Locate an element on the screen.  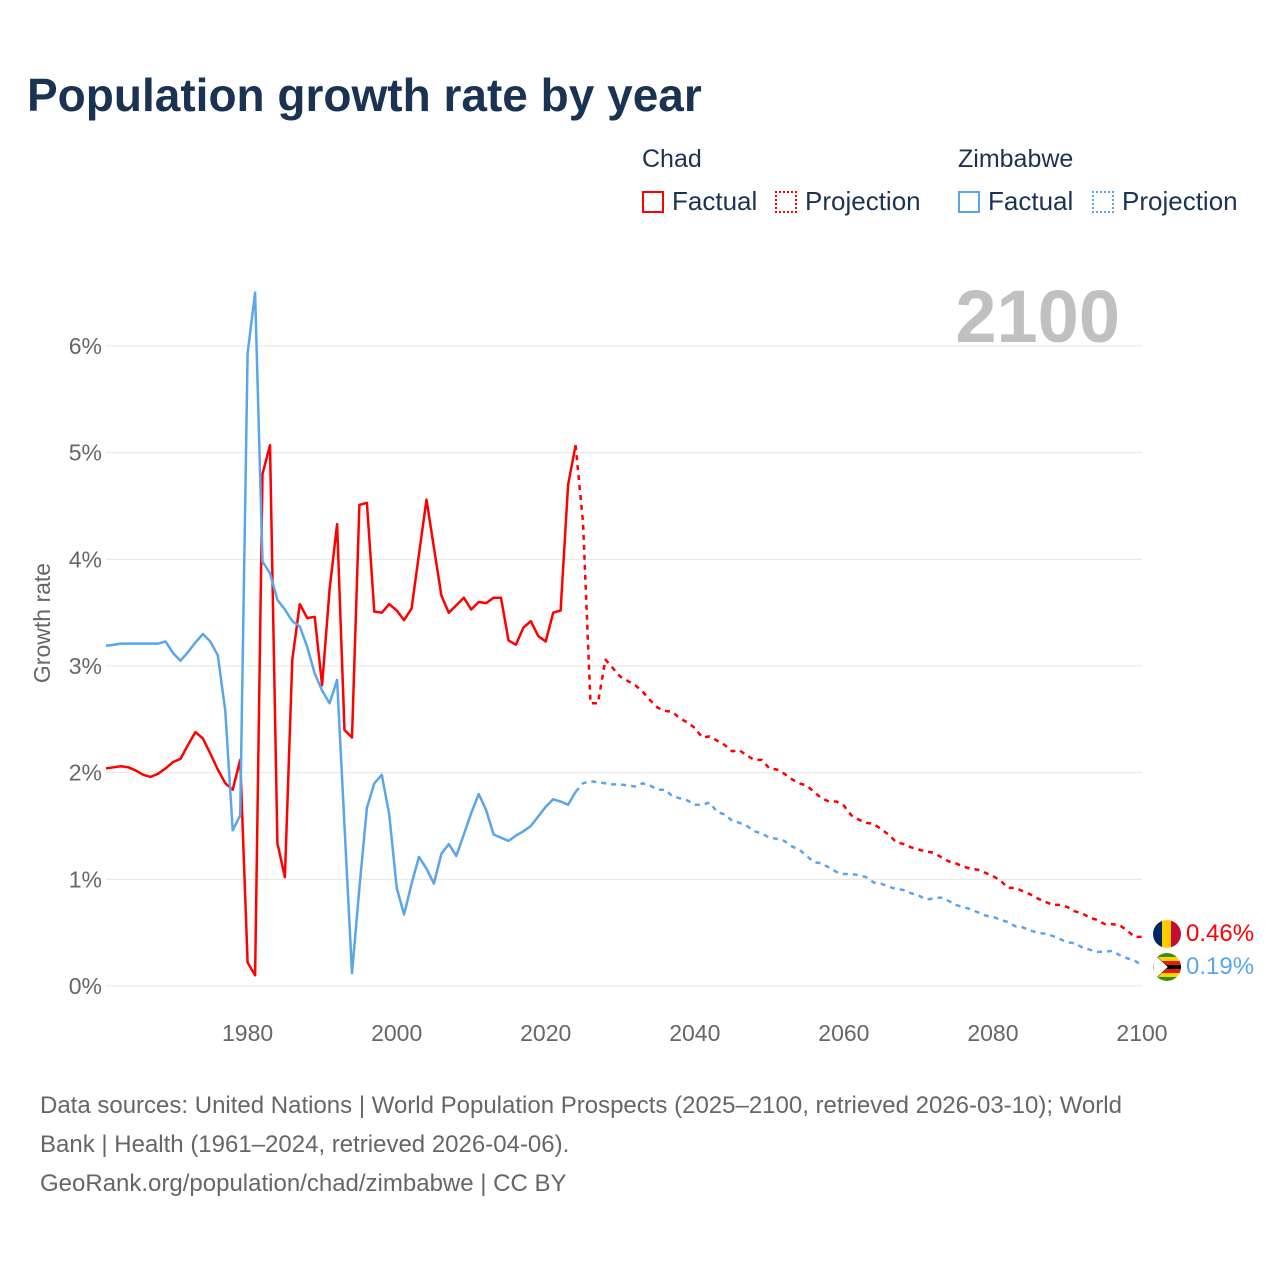
legend-zimbabwe-heading: Zimbabwe is located at coordinates (1016, 159).